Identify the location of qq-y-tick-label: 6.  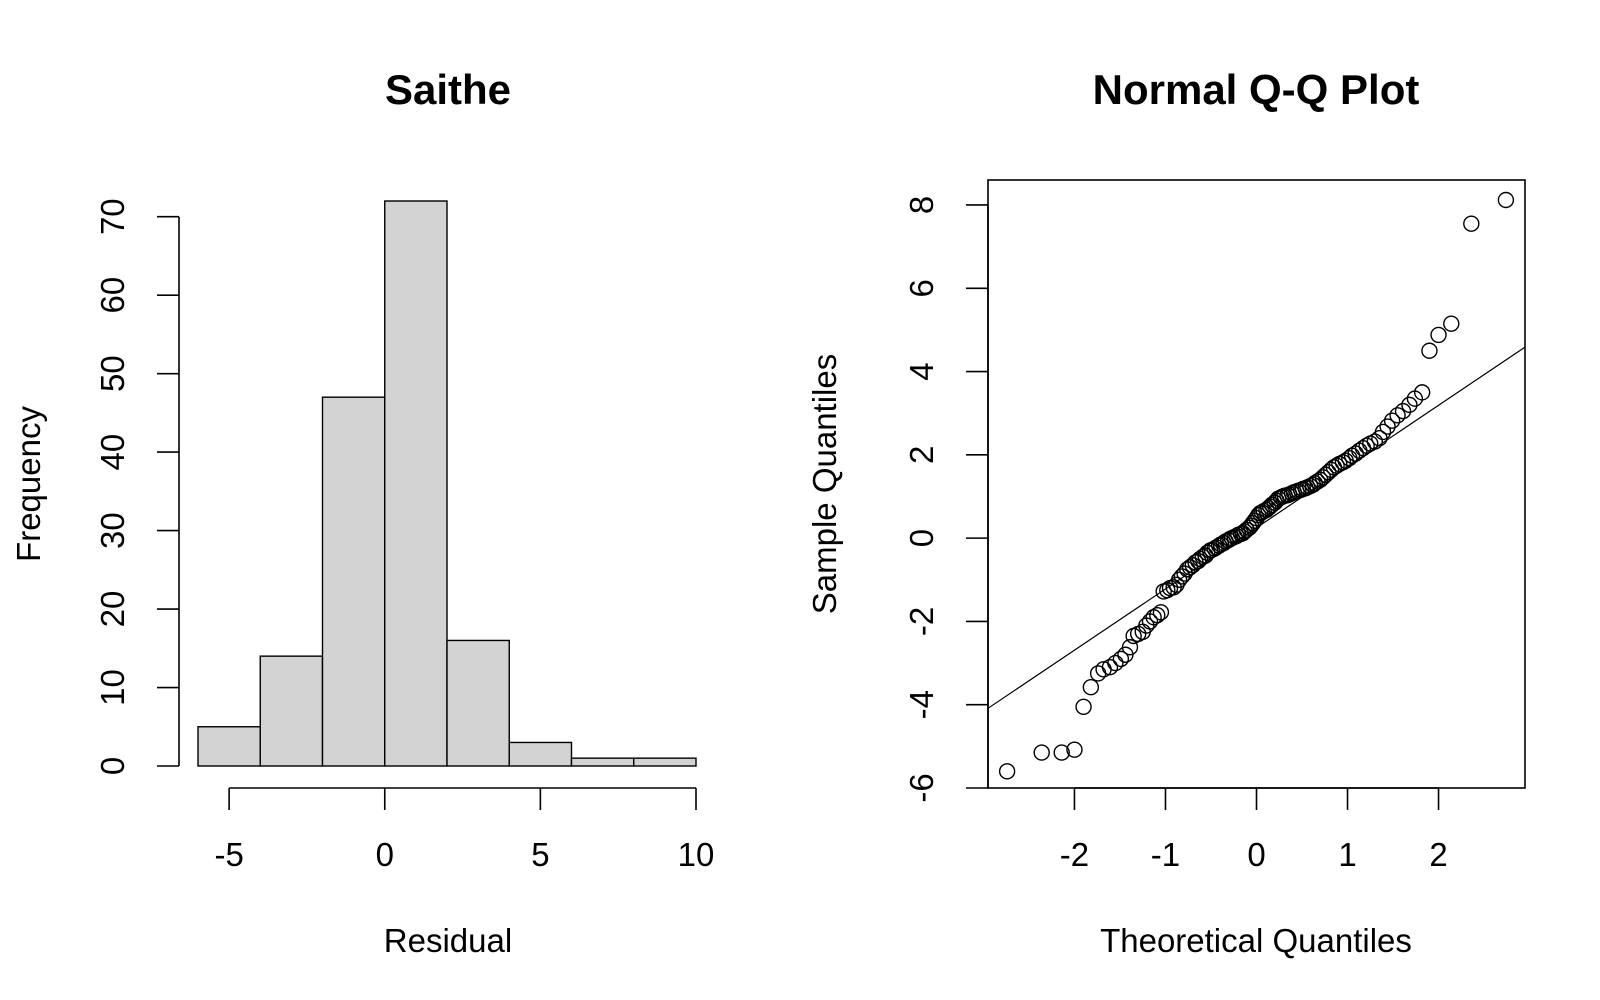
(921, 288).